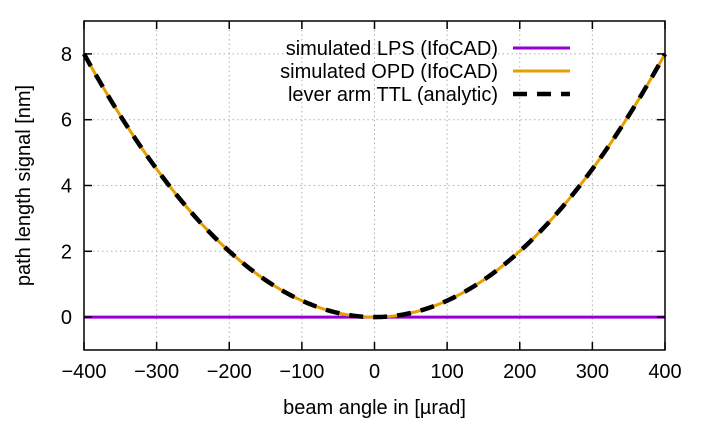 The height and width of the screenshot is (422, 706). I want to click on x-tick-label: 200, so click(519, 372).